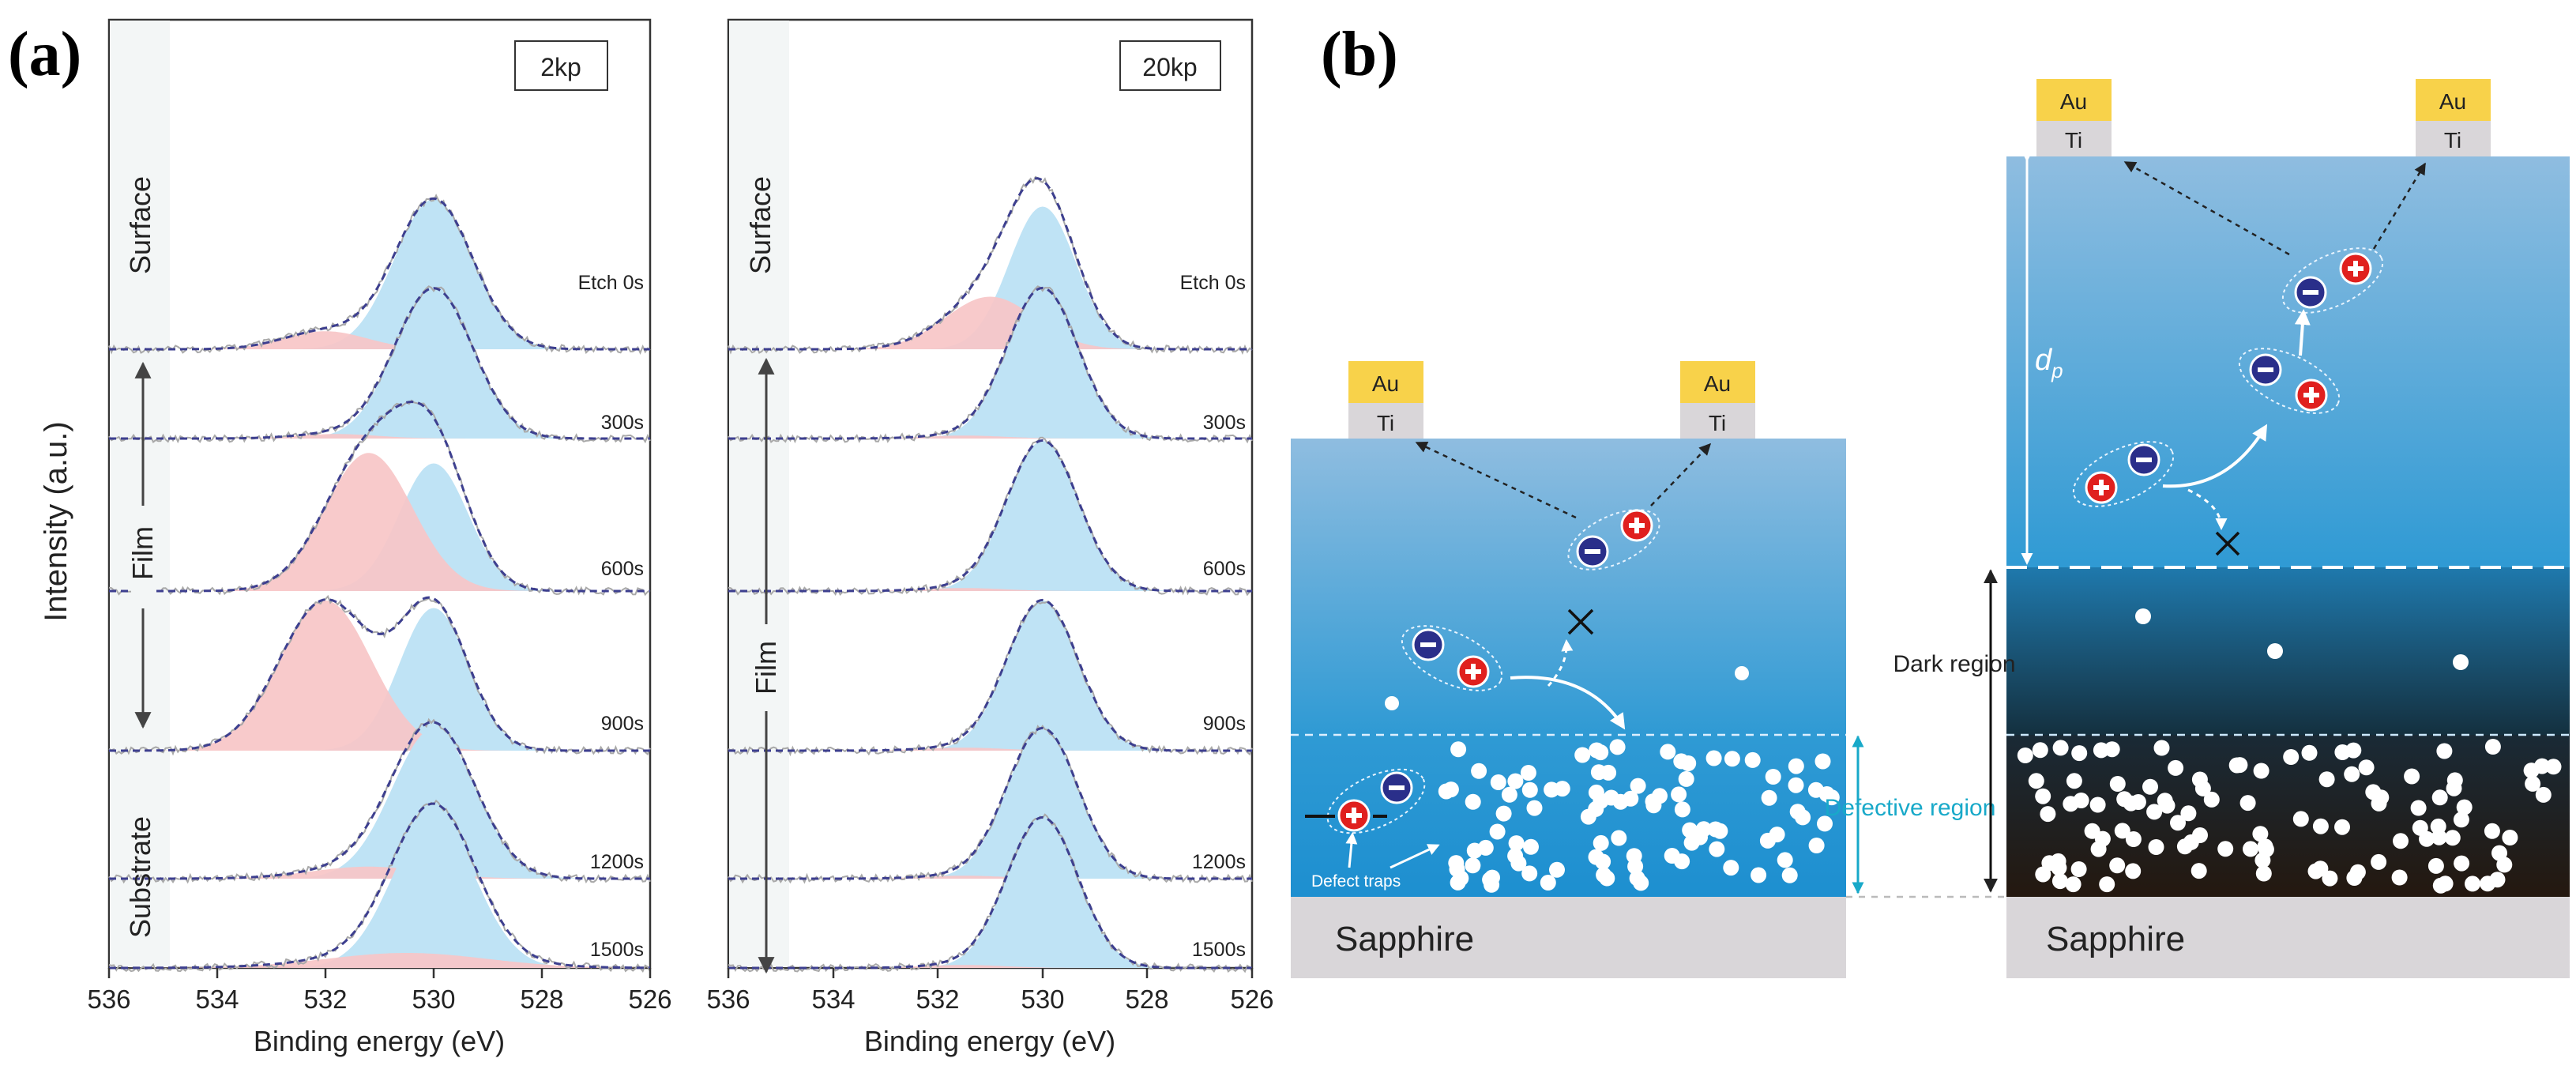 Image resolution: width=2576 pixels, height=1077 pixels. I want to click on electrode-au, so click(1717, 382).